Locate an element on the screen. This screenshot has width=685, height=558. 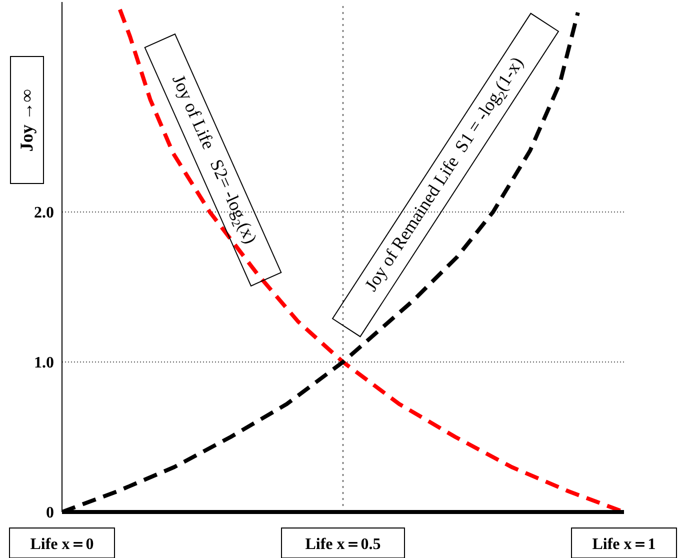
x-tick-label: Life x＝1 is located at coordinates (624, 544).